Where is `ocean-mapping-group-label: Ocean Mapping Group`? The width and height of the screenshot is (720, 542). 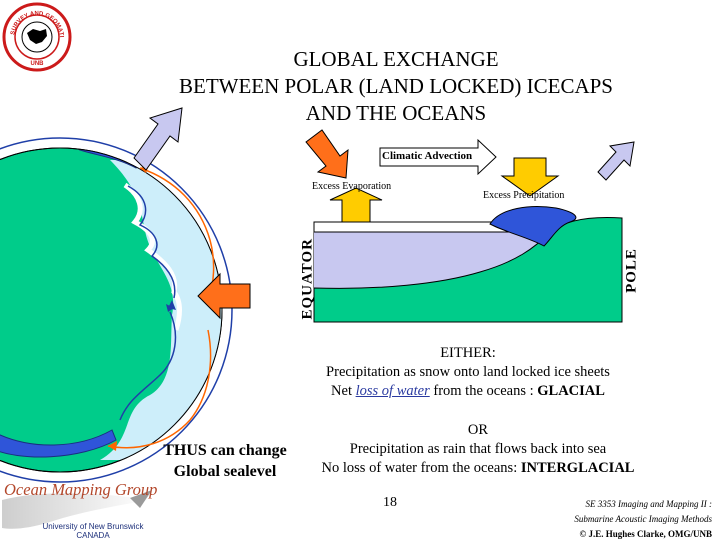 ocean-mapping-group-label: Ocean Mapping Group is located at coordinates (81, 489).